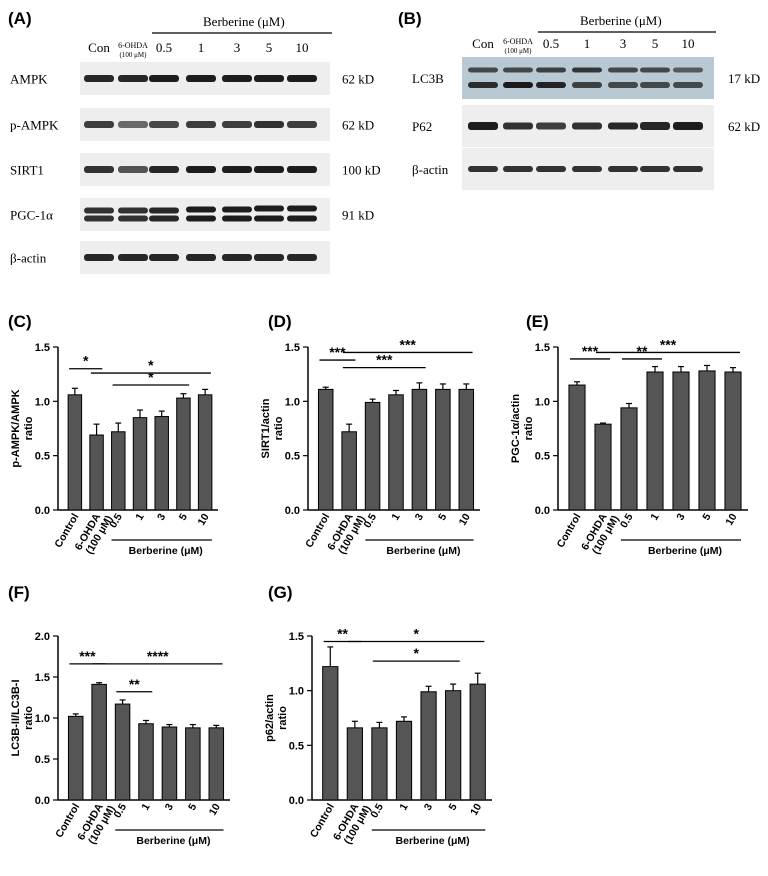 This screenshot has width=768, height=876. What do you see at coordinates (337, 352) in the screenshot?
I see `significance-label: ***` at bounding box center [337, 352].